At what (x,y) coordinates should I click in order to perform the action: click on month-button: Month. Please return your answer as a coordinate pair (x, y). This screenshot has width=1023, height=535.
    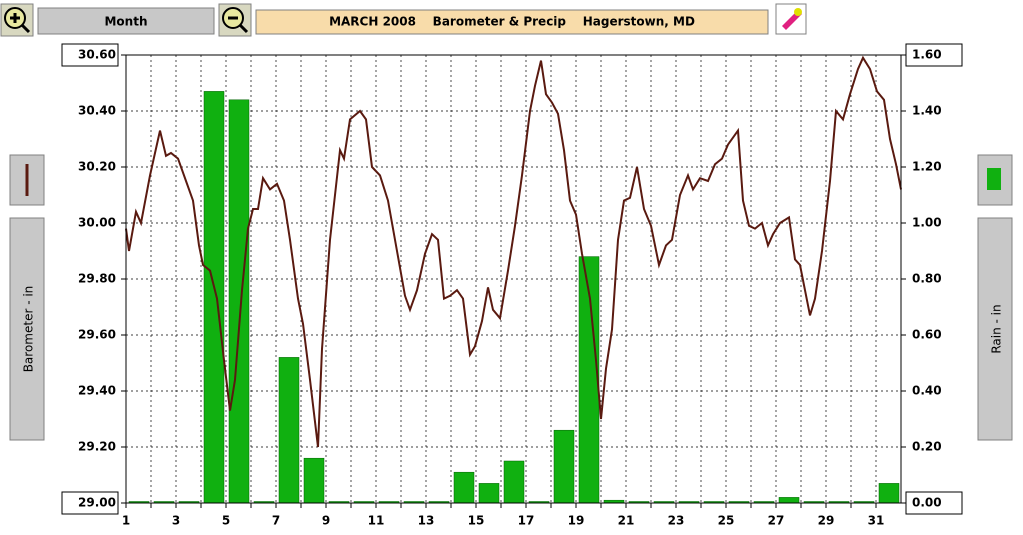
    Looking at the image, I should click on (126, 21).